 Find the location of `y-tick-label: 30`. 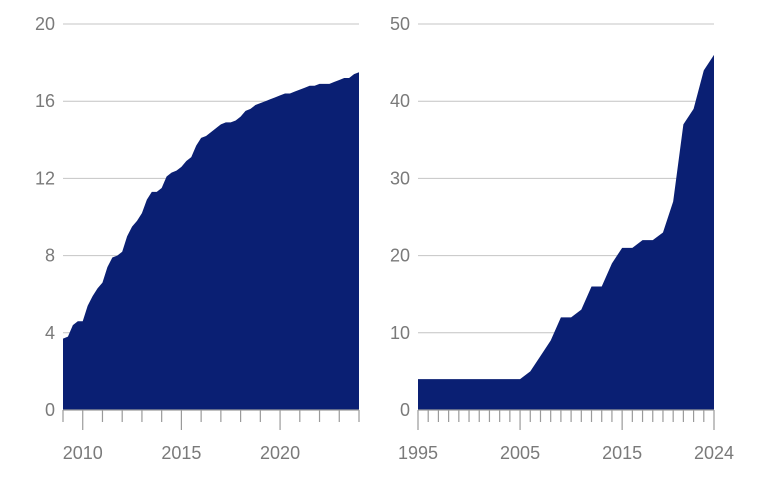

y-tick-label: 30 is located at coordinates (400, 178).